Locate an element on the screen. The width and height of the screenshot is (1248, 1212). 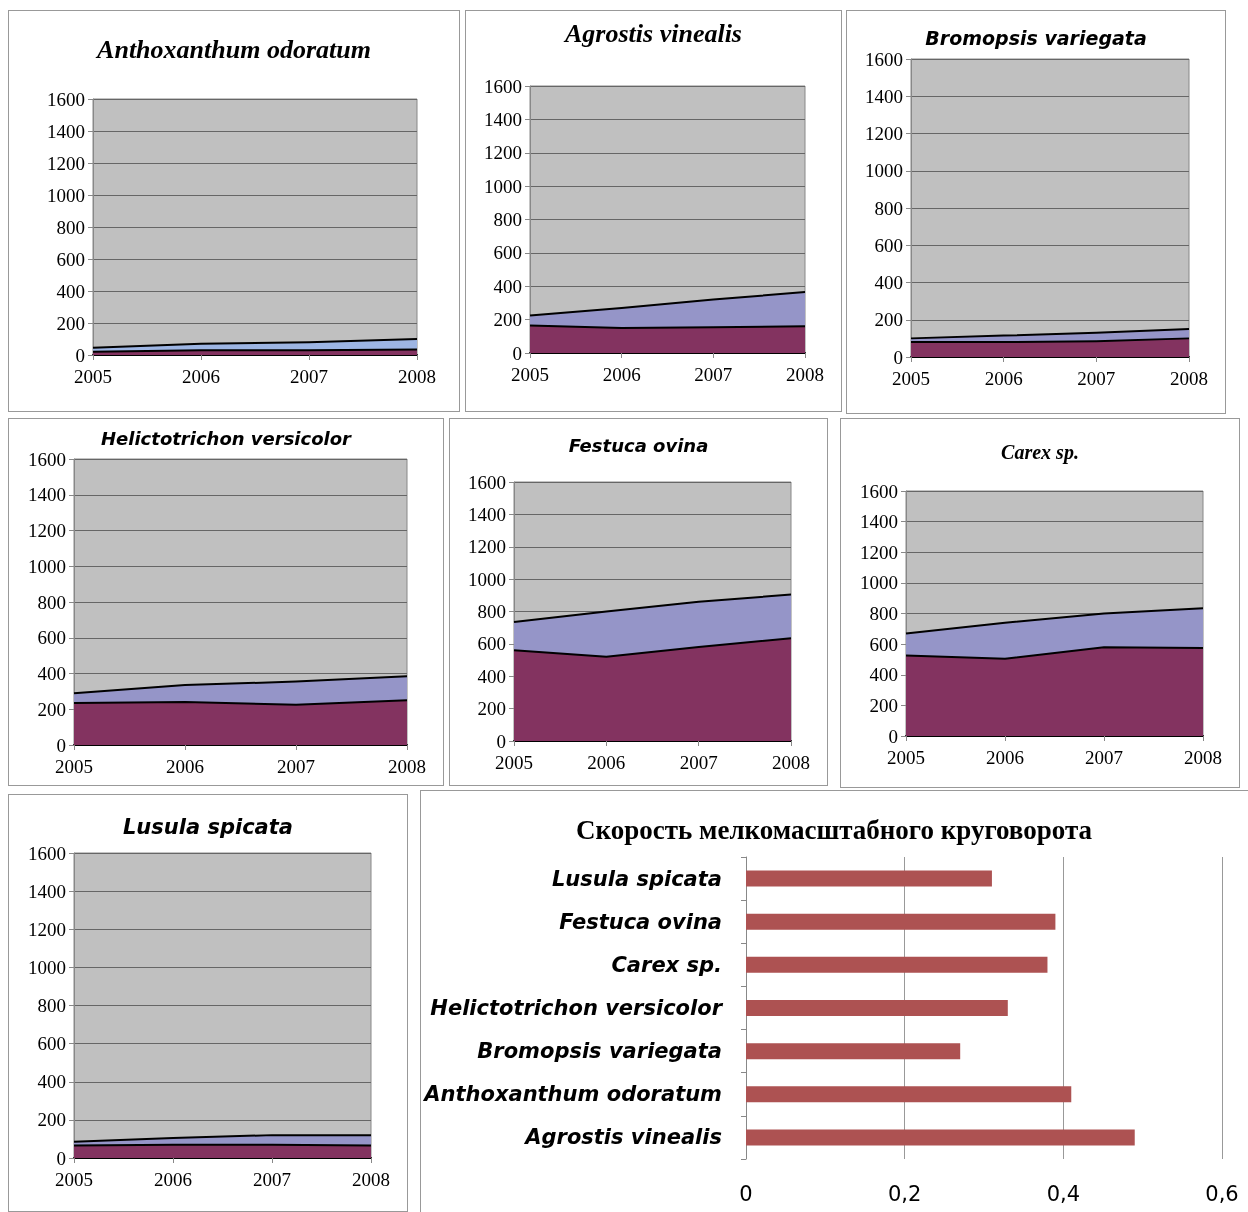
chart-title: Bromopsis variegata is located at coordinates (1036, 37).